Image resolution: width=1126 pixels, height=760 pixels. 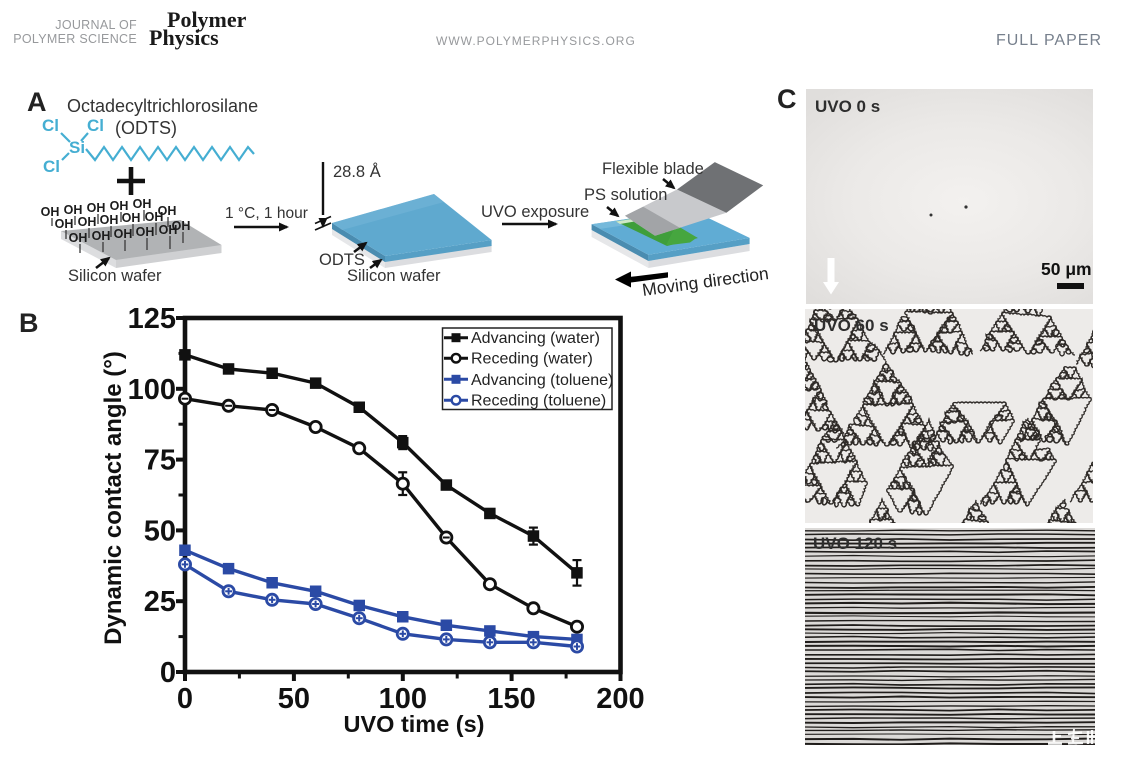 I want to click on svg-text: 150, so click(x=511, y=699).